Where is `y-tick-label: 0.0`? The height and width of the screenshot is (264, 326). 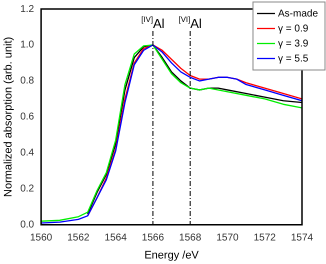
y-tick-label: 0.0 is located at coordinates (27, 225).